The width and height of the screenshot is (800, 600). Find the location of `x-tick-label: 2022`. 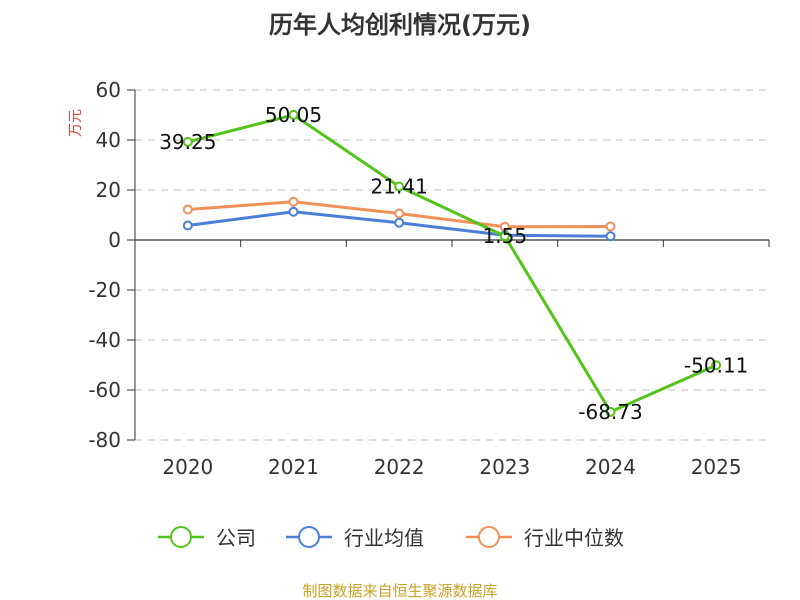

x-tick-label: 2022 is located at coordinates (399, 467).